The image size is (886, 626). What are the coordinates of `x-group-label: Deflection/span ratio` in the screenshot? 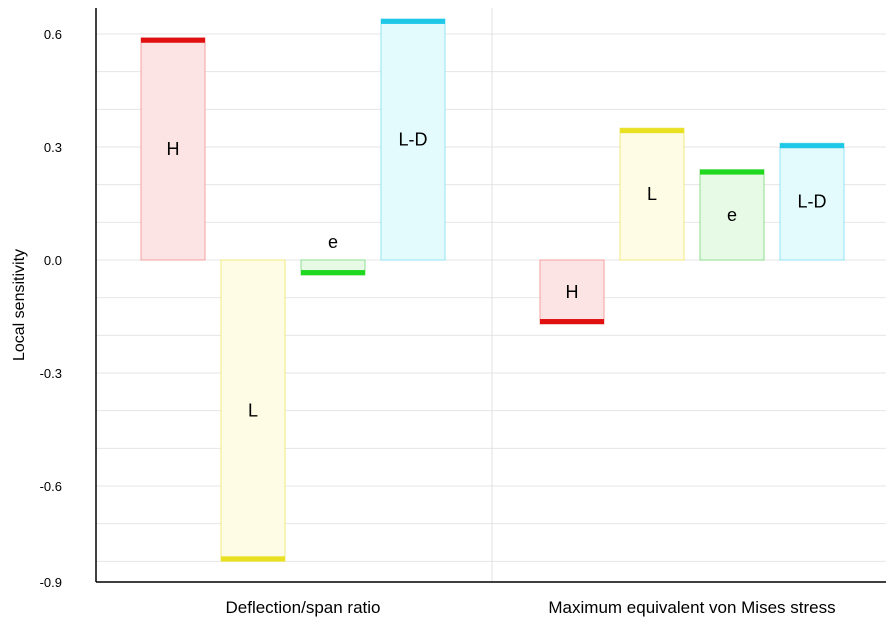 It's located at (303, 607).